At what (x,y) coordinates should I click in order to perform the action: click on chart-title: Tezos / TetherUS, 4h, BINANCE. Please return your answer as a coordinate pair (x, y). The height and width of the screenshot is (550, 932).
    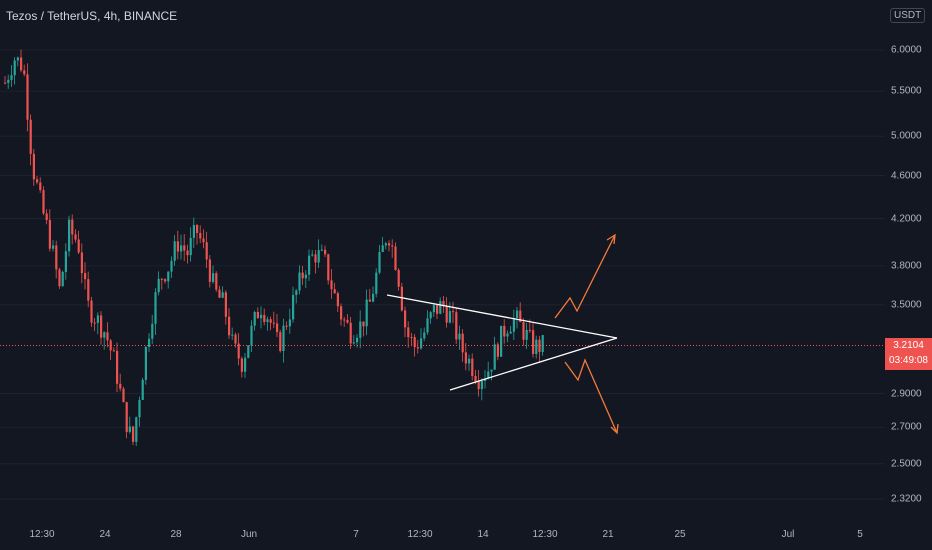
    Looking at the image, I should click on (92, 16).